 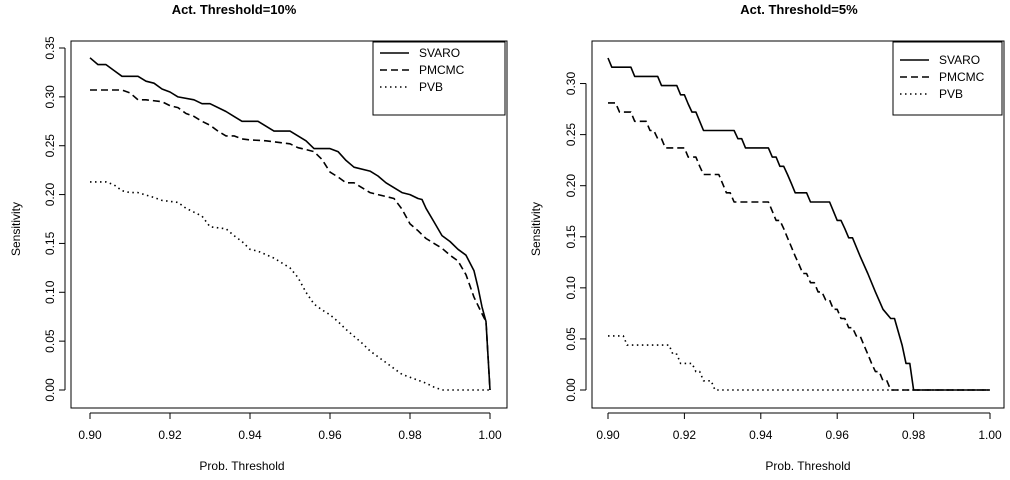 What do you see at coordinates (799, 9) in the screenshot?
I see `chart-title: Act. Threshold=5%` at bounding box center [799, 9].